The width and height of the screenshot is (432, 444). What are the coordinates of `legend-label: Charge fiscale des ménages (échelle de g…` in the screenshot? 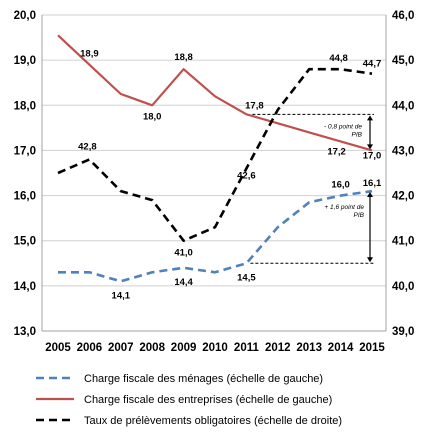 It's located at (203, 379).